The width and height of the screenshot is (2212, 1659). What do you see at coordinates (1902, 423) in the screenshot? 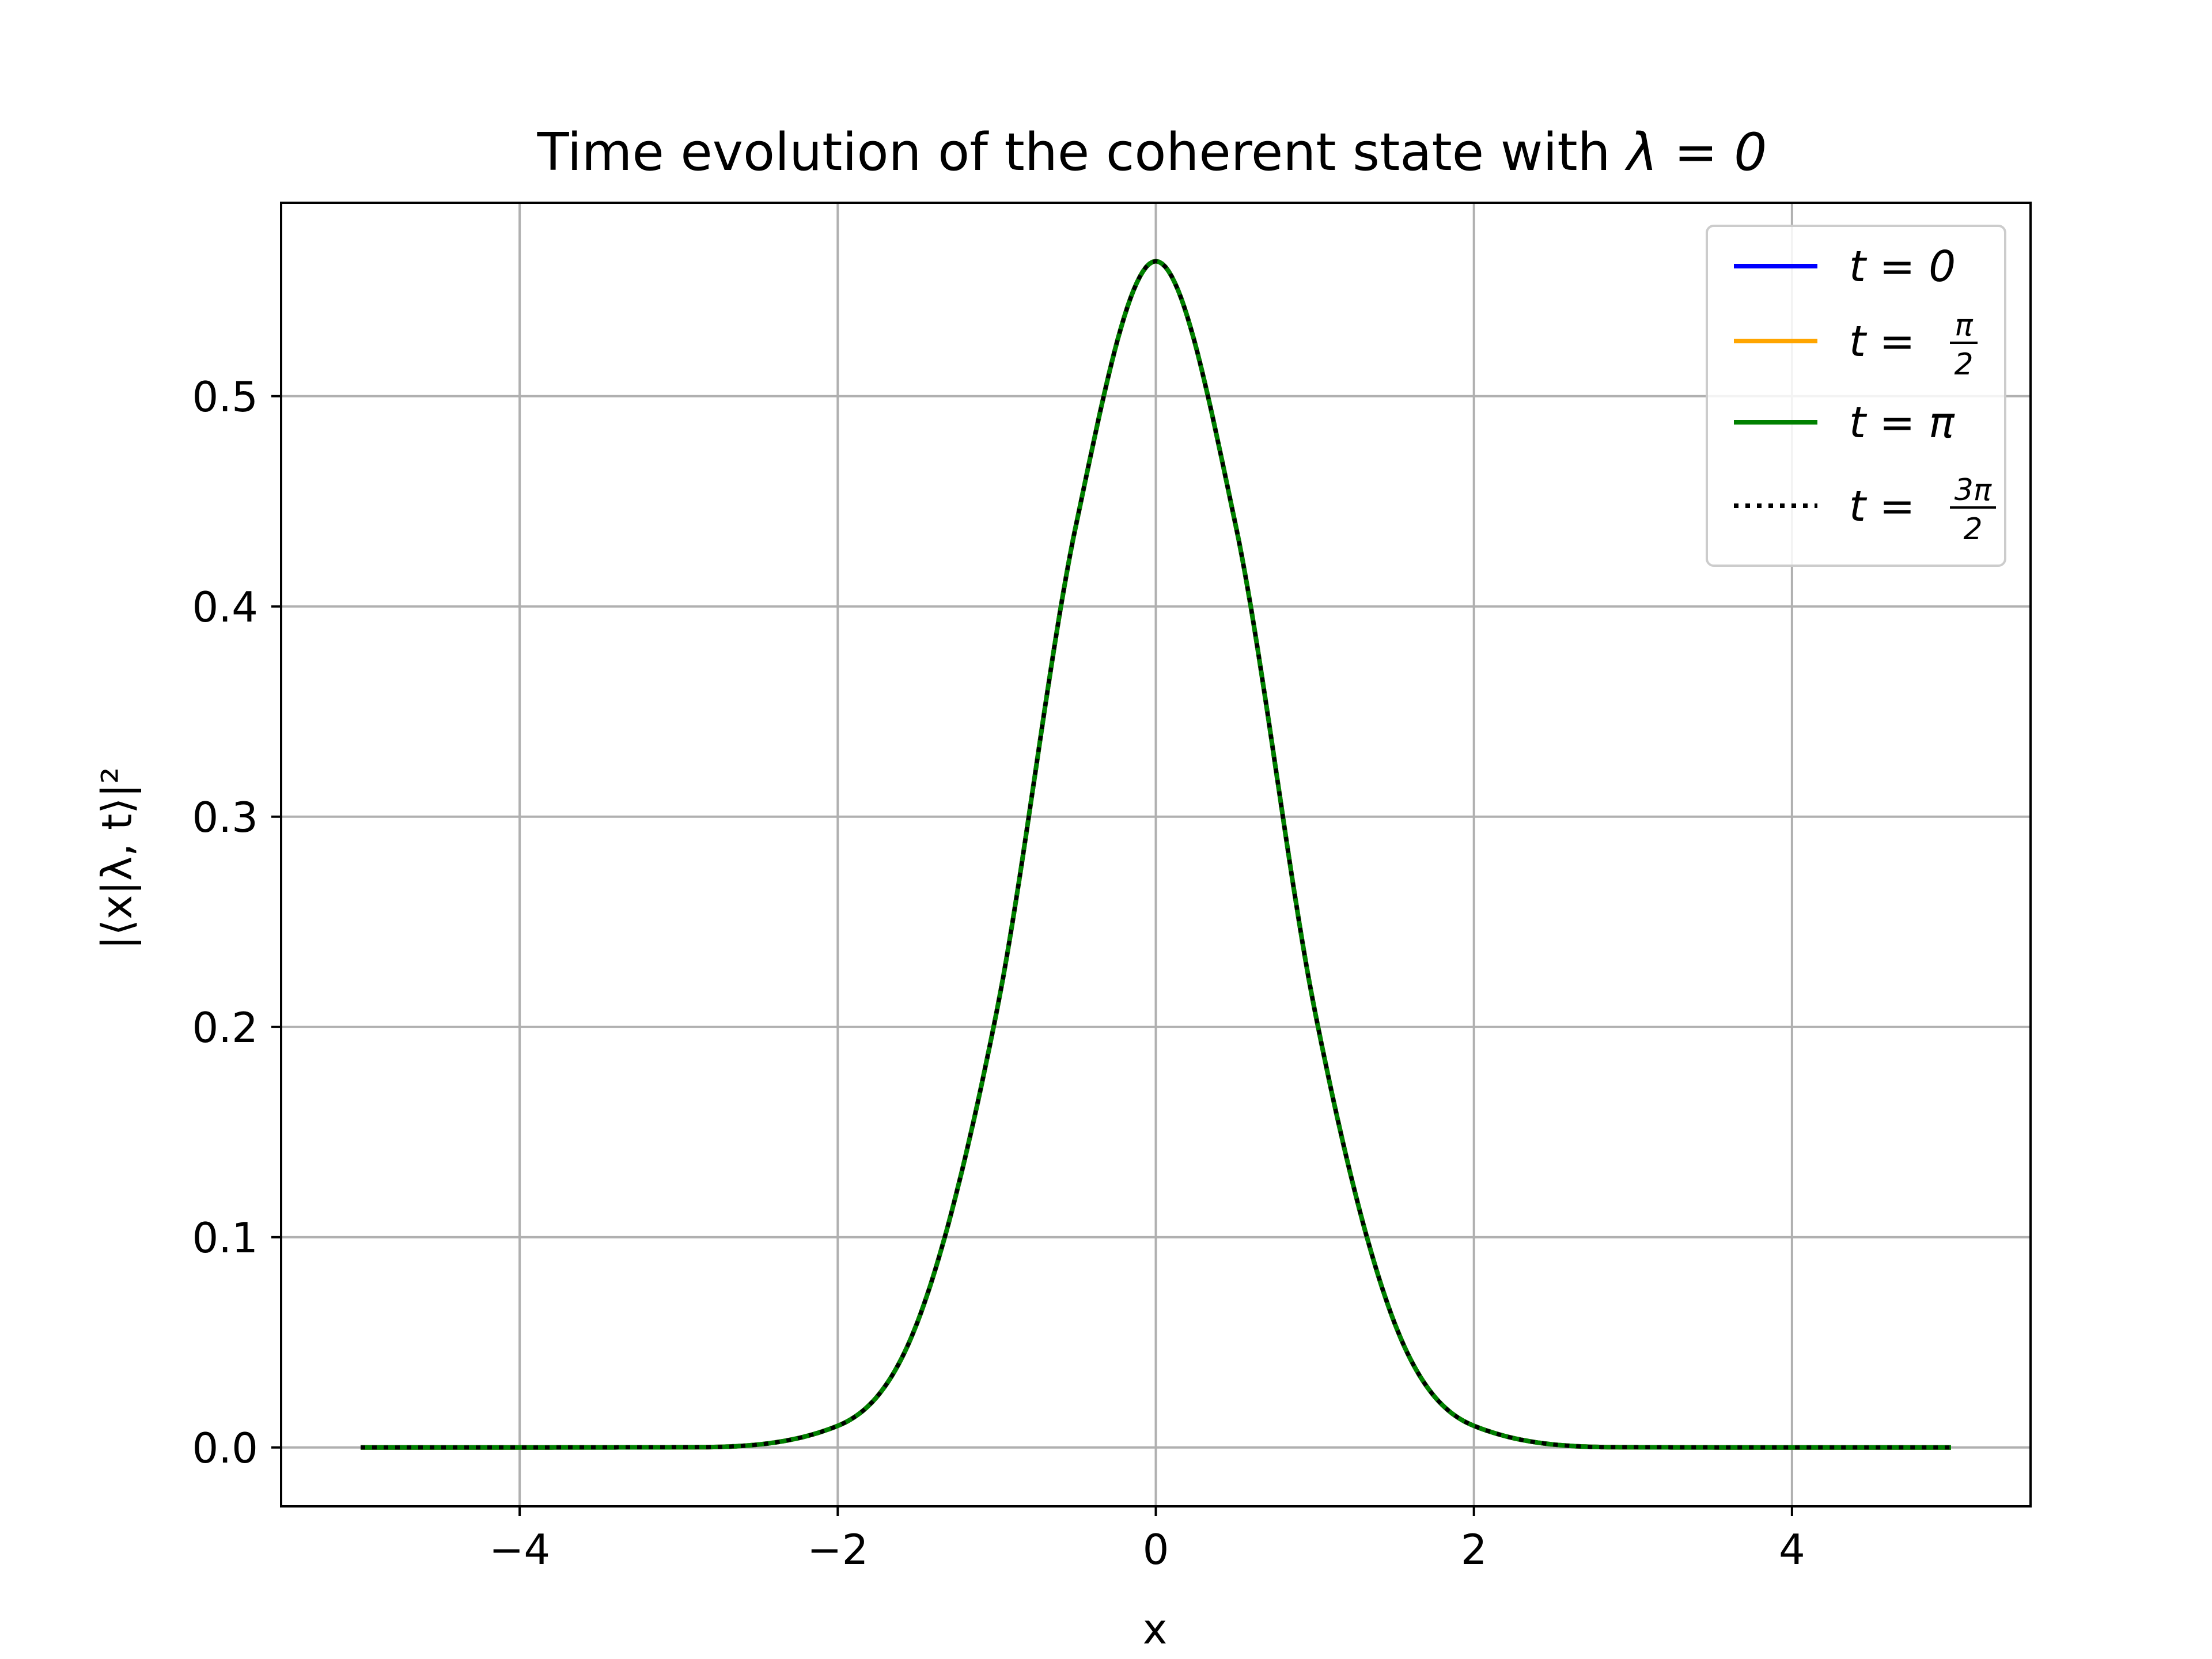
I see `legend-label-2: t = π` at bounding box center [1902, 423].